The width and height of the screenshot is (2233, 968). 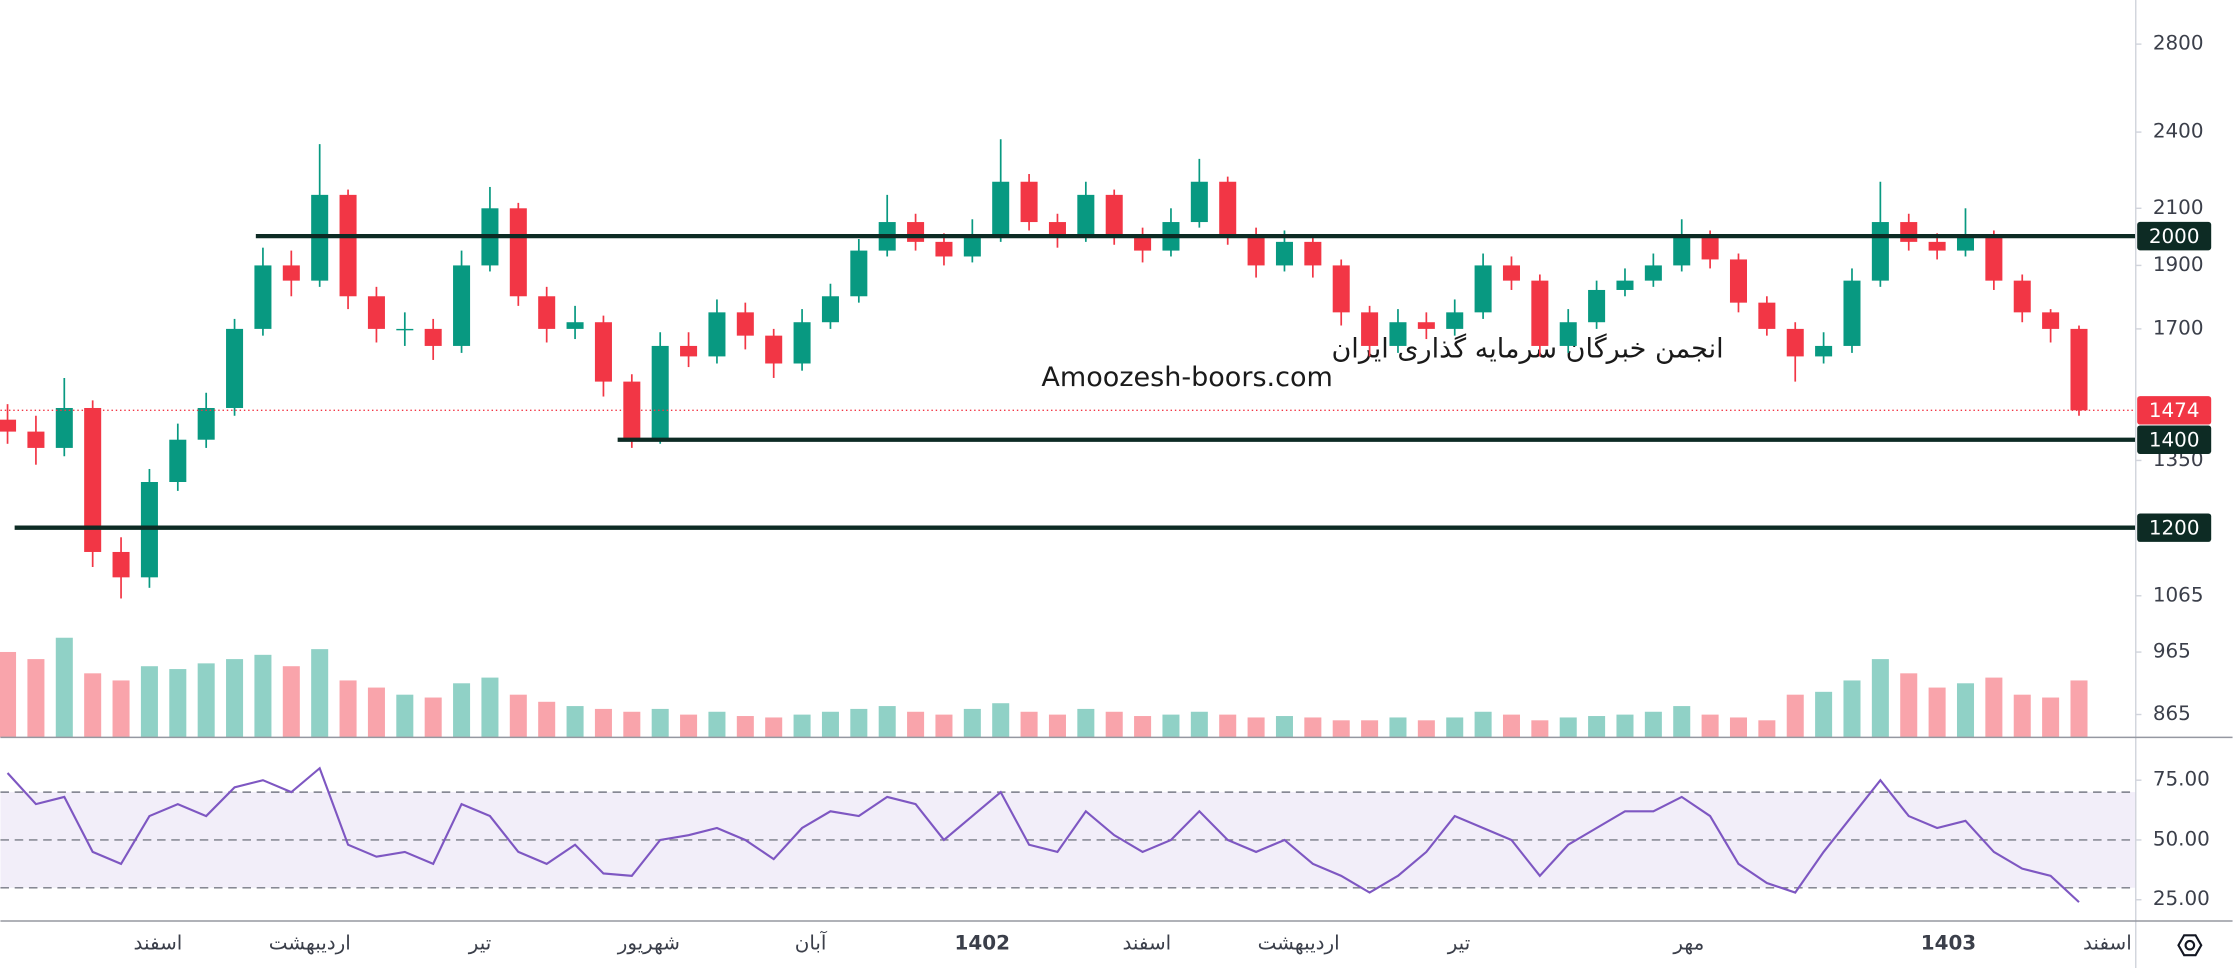 I want to click on level-label: 1200, so click(x=2174, y=528).